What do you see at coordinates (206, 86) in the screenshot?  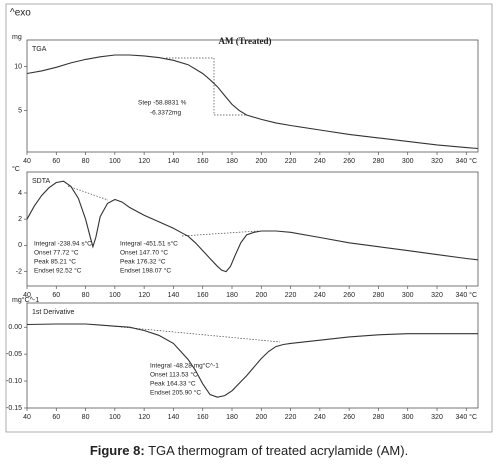 I see `step-guide` at bounding box center [206, 86].